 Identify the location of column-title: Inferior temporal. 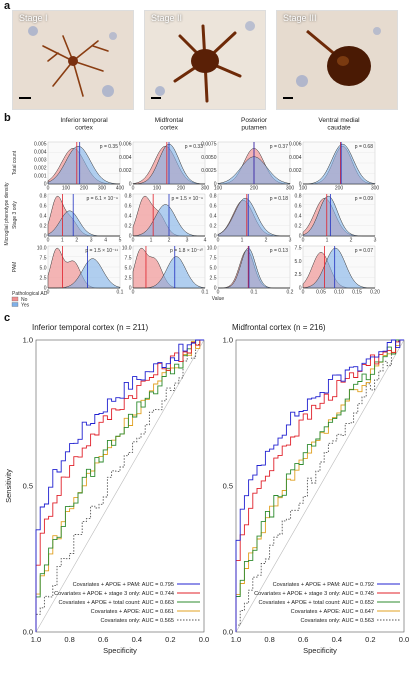
(84, 120).